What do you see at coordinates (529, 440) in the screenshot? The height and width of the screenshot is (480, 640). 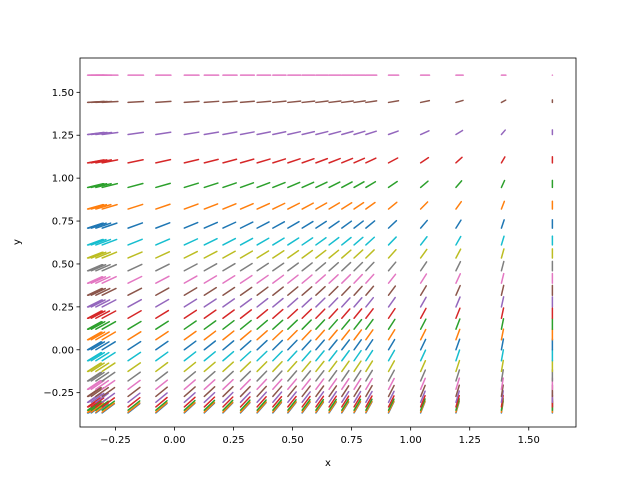 I see `x-tick-label: 1.50` at bounding box center [529, 440].